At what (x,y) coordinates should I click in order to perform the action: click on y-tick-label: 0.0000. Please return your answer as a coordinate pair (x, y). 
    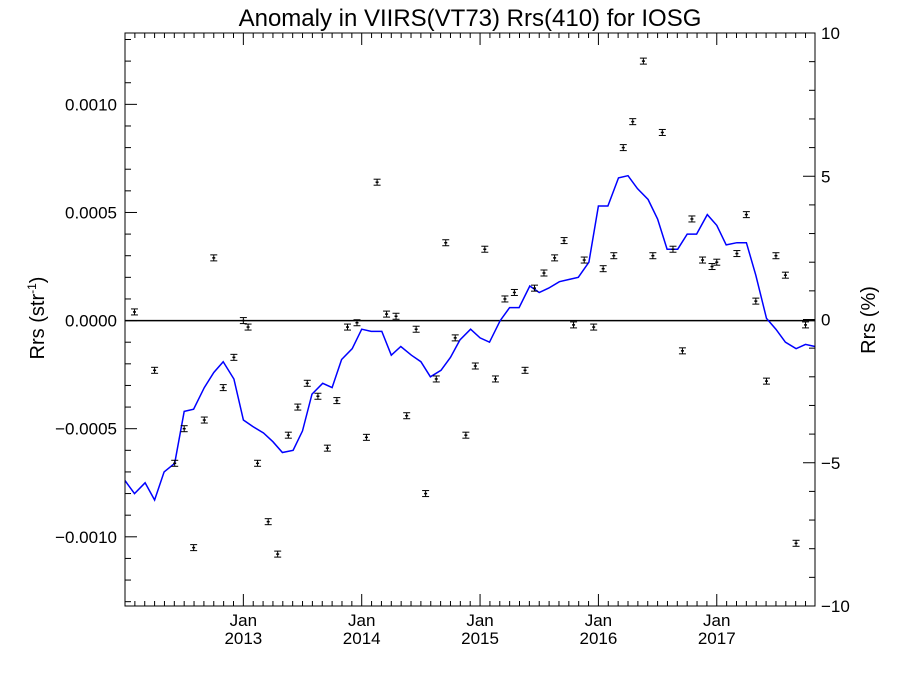
    Looking at the image, I should click on (91, 321).